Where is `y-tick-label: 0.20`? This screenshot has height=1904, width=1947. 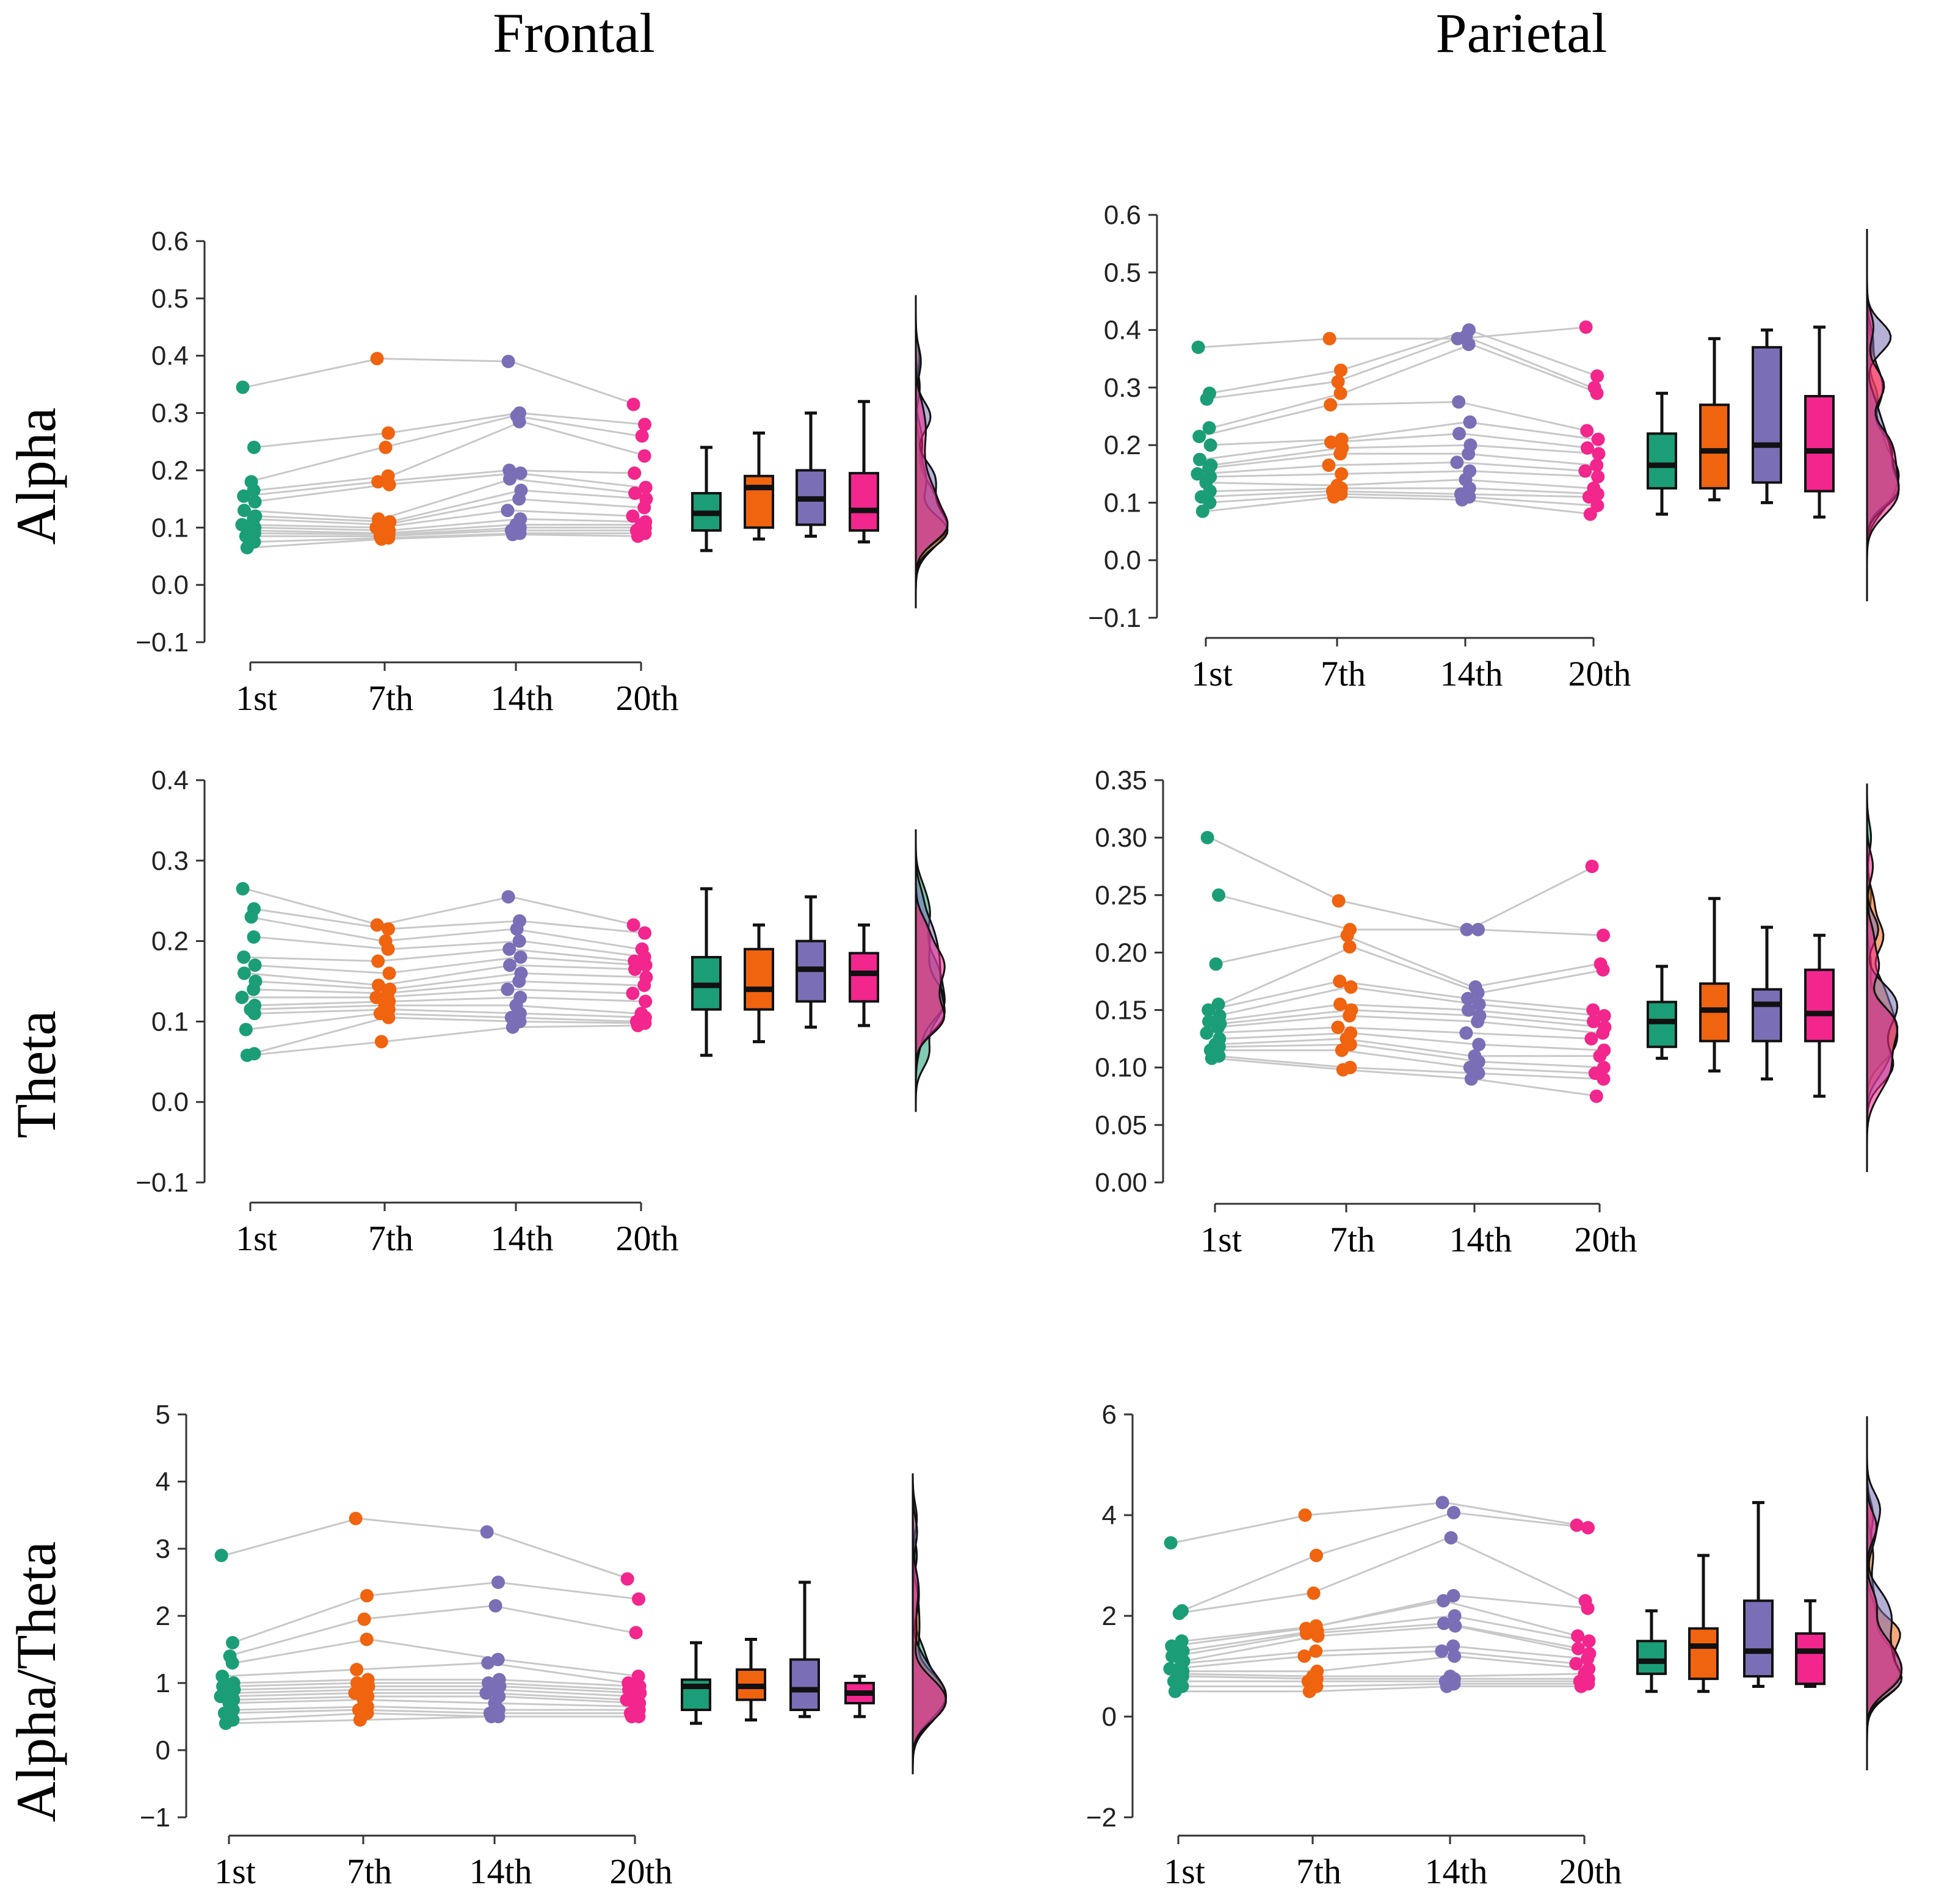 y-tick-label: 0.20 is located at coordinates (1121, 953).